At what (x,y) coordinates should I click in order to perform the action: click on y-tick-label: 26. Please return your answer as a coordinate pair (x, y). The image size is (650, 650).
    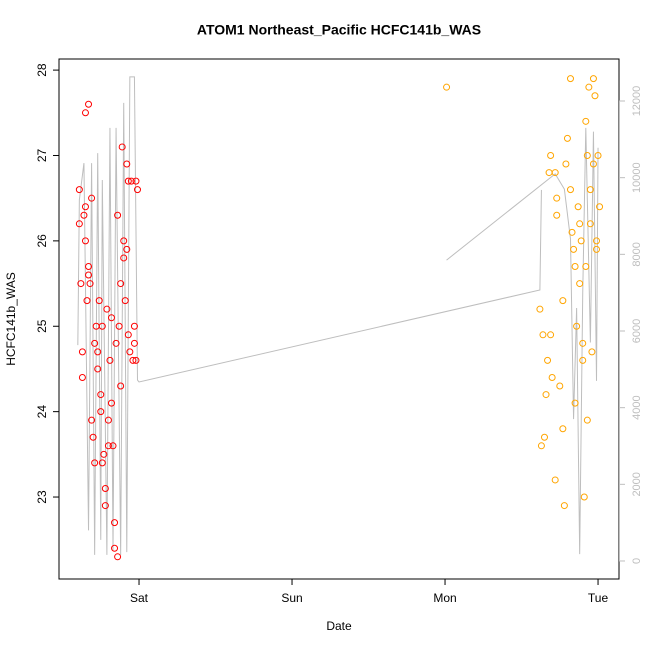
    Looking at the image, I should click on (42, 241).